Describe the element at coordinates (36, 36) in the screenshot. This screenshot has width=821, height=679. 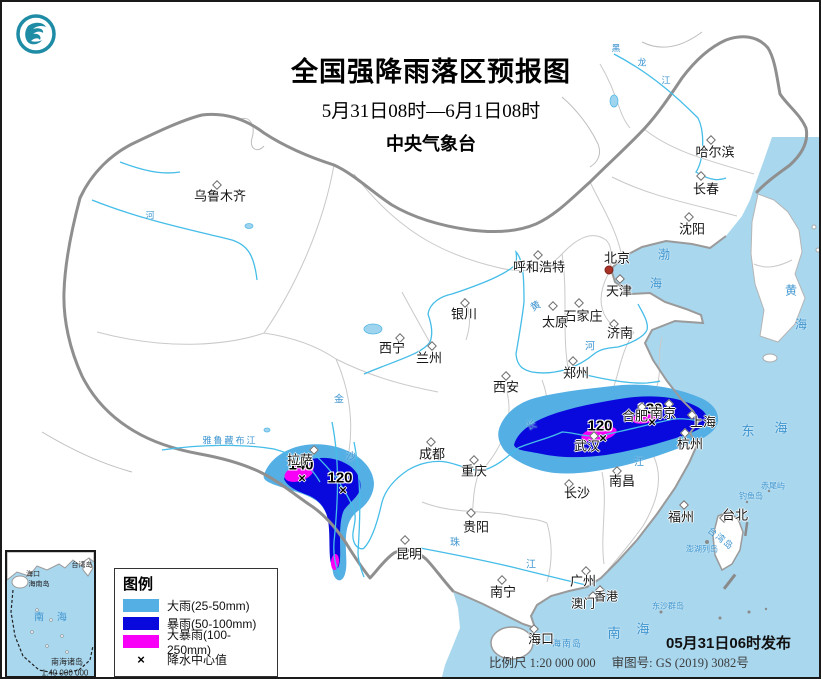
I see `cma-logo` at that location.